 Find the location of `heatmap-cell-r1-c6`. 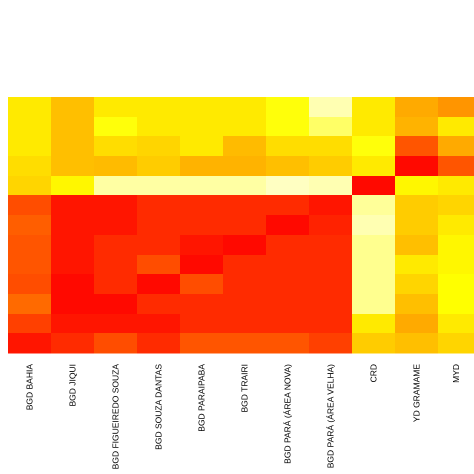

heatmap-cell-r1-c6 is located at coordinates (245, 107).